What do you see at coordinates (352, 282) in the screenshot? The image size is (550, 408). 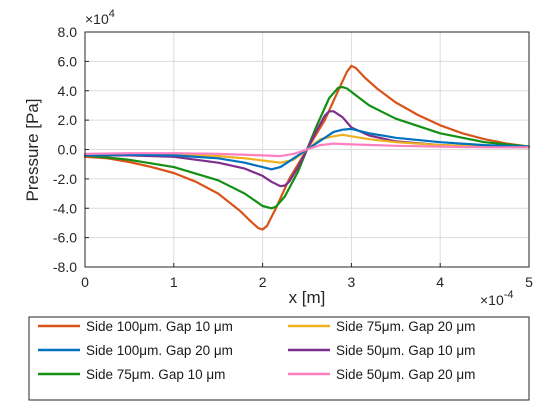 I see `x-tick-label: 3` at bounding box center [352, 282].